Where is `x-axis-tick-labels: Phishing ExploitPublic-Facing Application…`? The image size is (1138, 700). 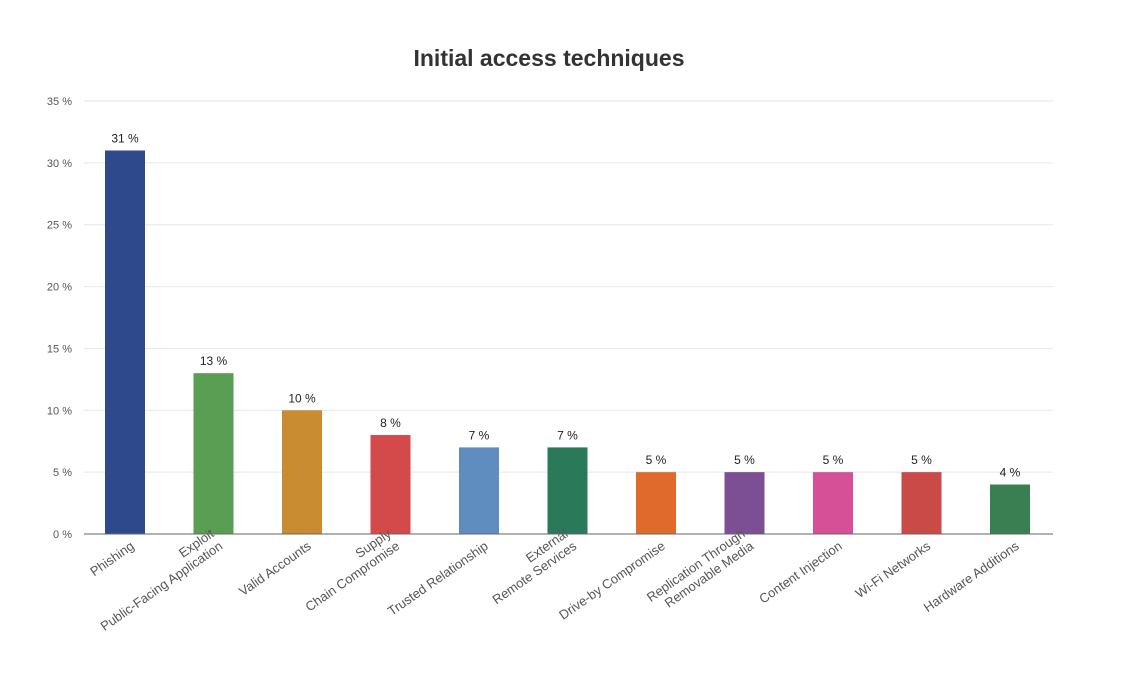 x-axis-tick-labels: Phishing ExploitPublic-Facing Application… is located at coordinates (554, 579).